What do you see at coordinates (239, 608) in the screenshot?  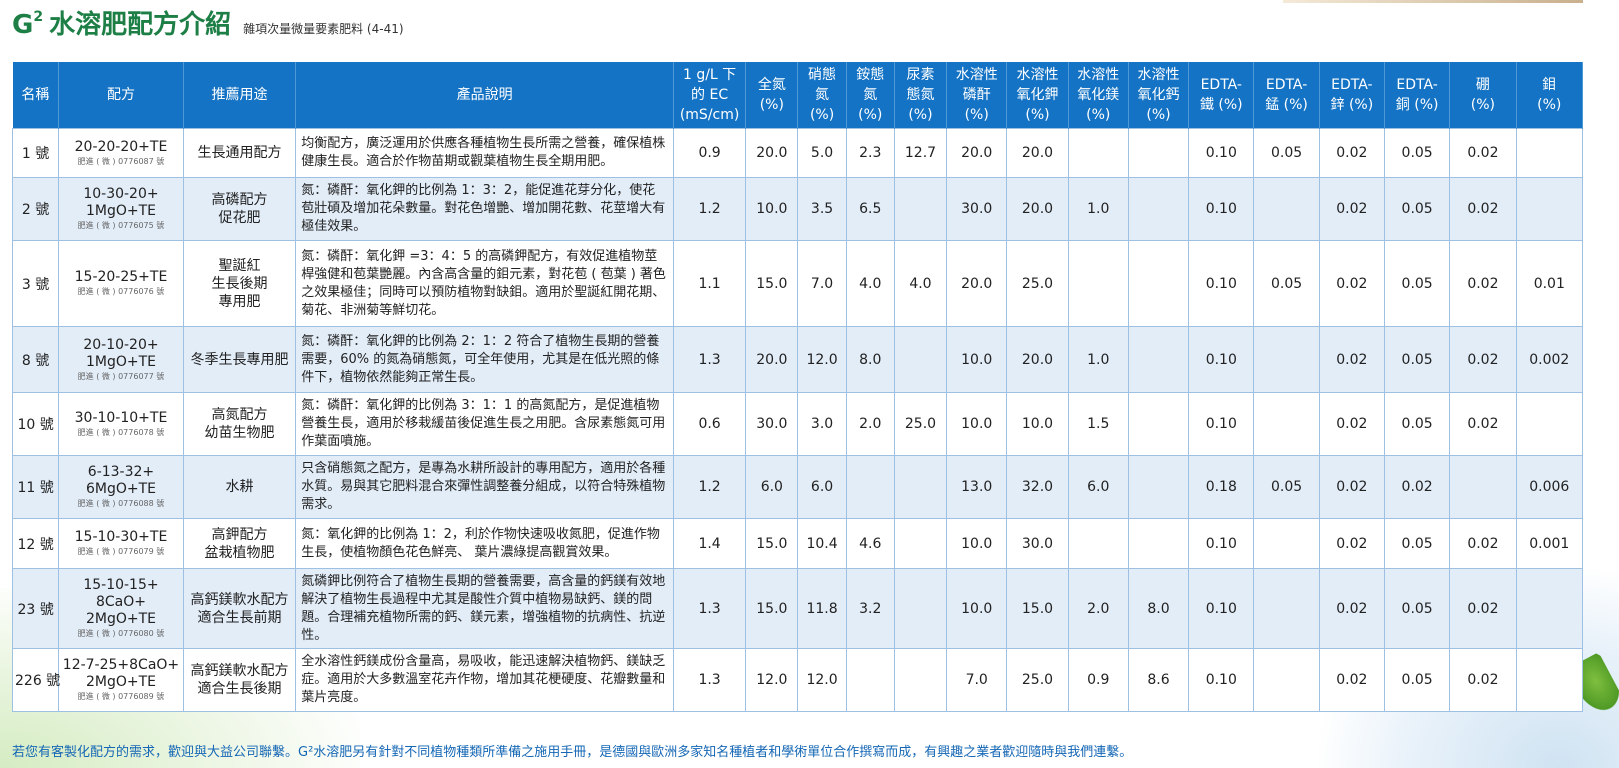 I see `recommended-use: 高鈣鎂軟水配方 適合生長前期` at bounding box center [239, 608].